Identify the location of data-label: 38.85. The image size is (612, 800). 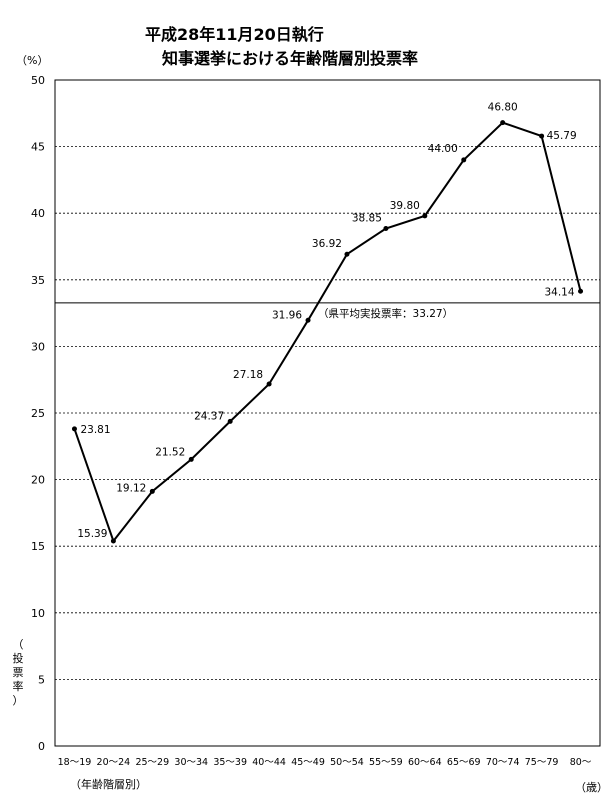
(367, 219).